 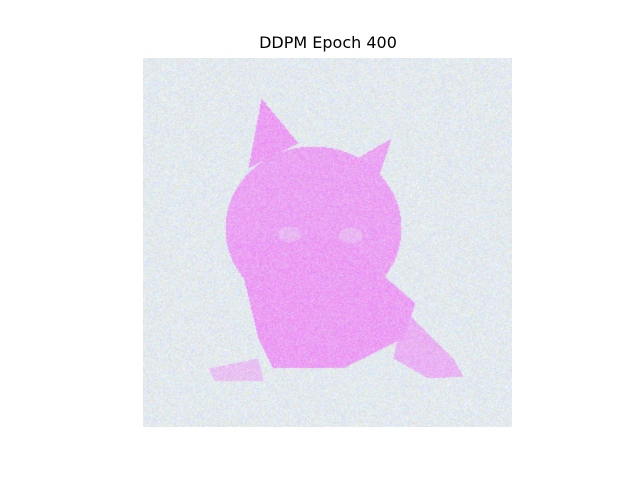 What do you see at coordinates (328, 42) in the screenshot?
I see `plot-title: DDPM Epoch 400` at bounding box center [328, 42].